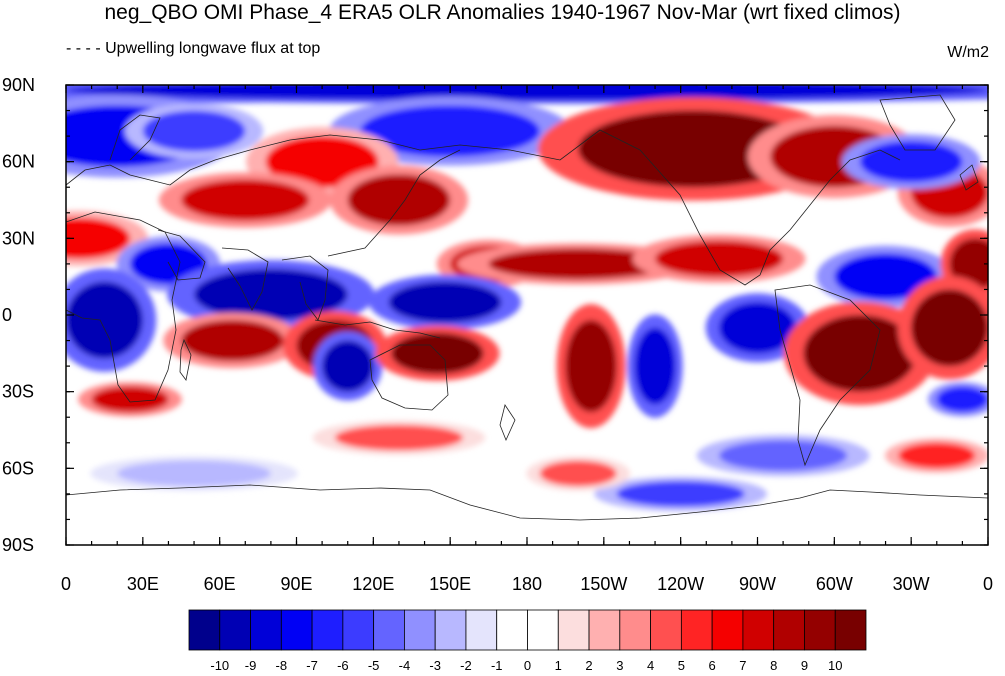 This screenshot has height=676, width=1005. Describe the element at coordinates (804, 665) in the screenshot. I see `colorbar-label: 9` at that location.